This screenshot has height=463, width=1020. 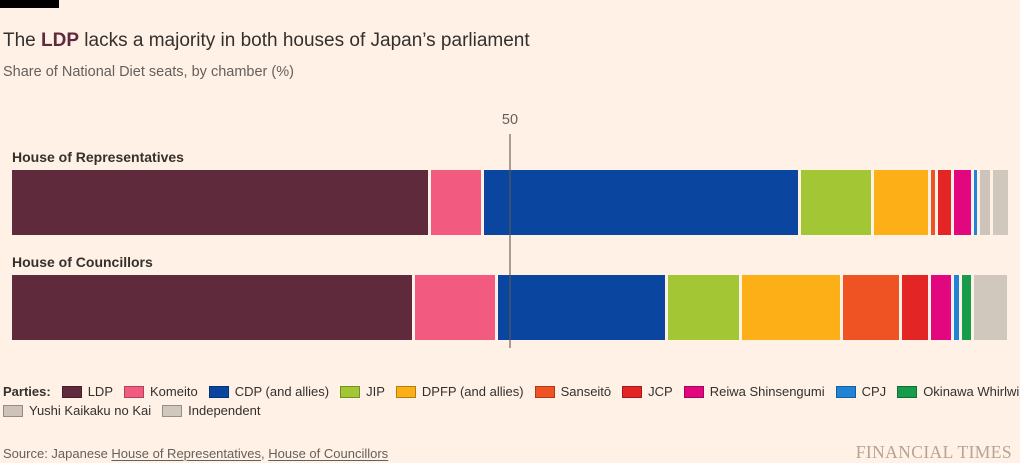 I want to click on chamber-label-house-of-councillors: House of Councillors, so click(x=82, y=262).